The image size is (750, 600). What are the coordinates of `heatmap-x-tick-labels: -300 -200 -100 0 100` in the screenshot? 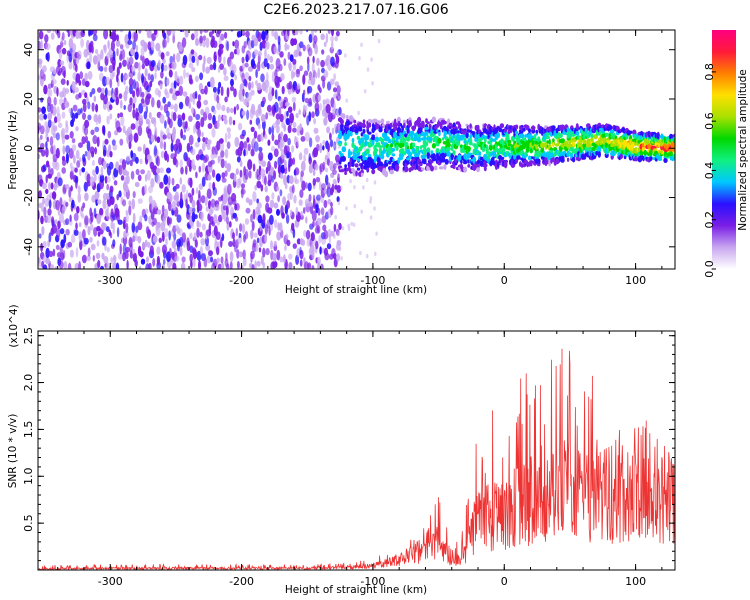 It's located at (372, 280).